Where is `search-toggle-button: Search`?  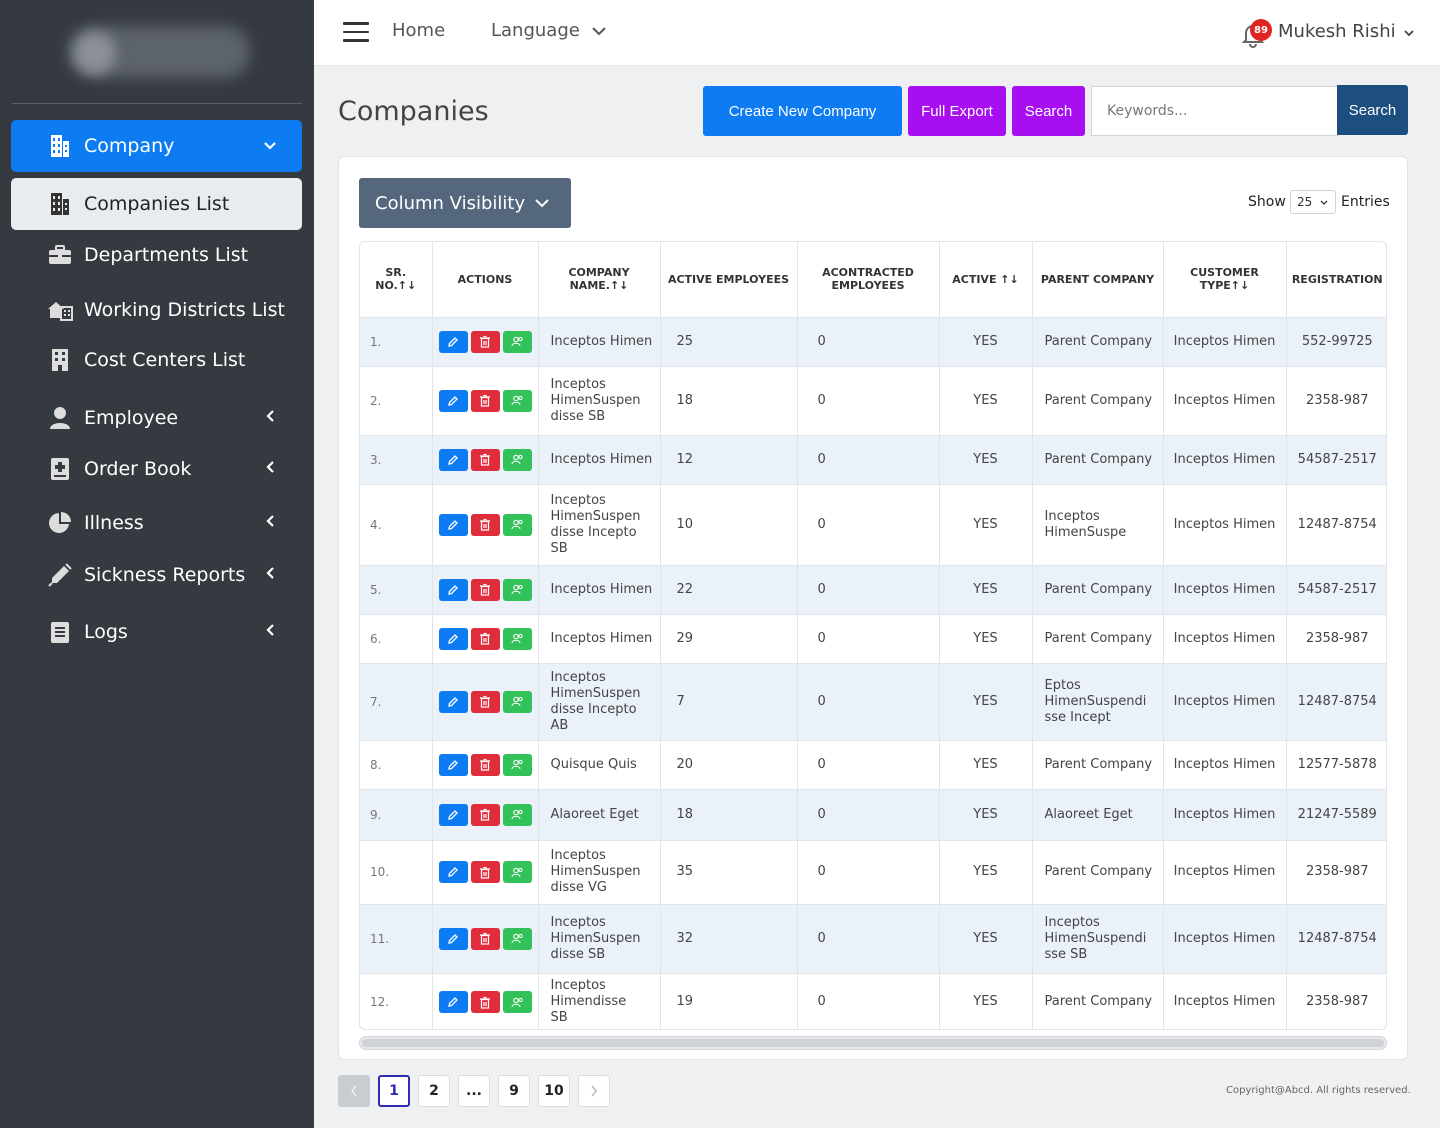 search-toggle-button: Search is located at coordinates (1048, 111).